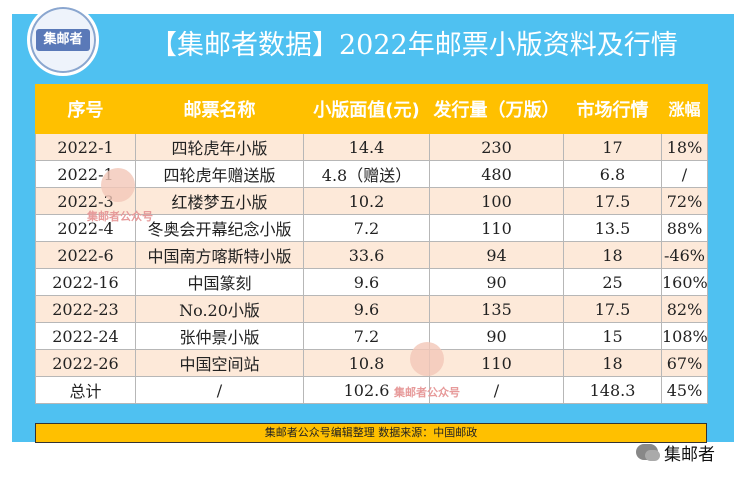 The width and height of the screenshot is (740, 482). What do you see at coordinates (612, 174) in the screenshot?
I see `cell-market-price: 6.8` at bounding box center [612, 174].